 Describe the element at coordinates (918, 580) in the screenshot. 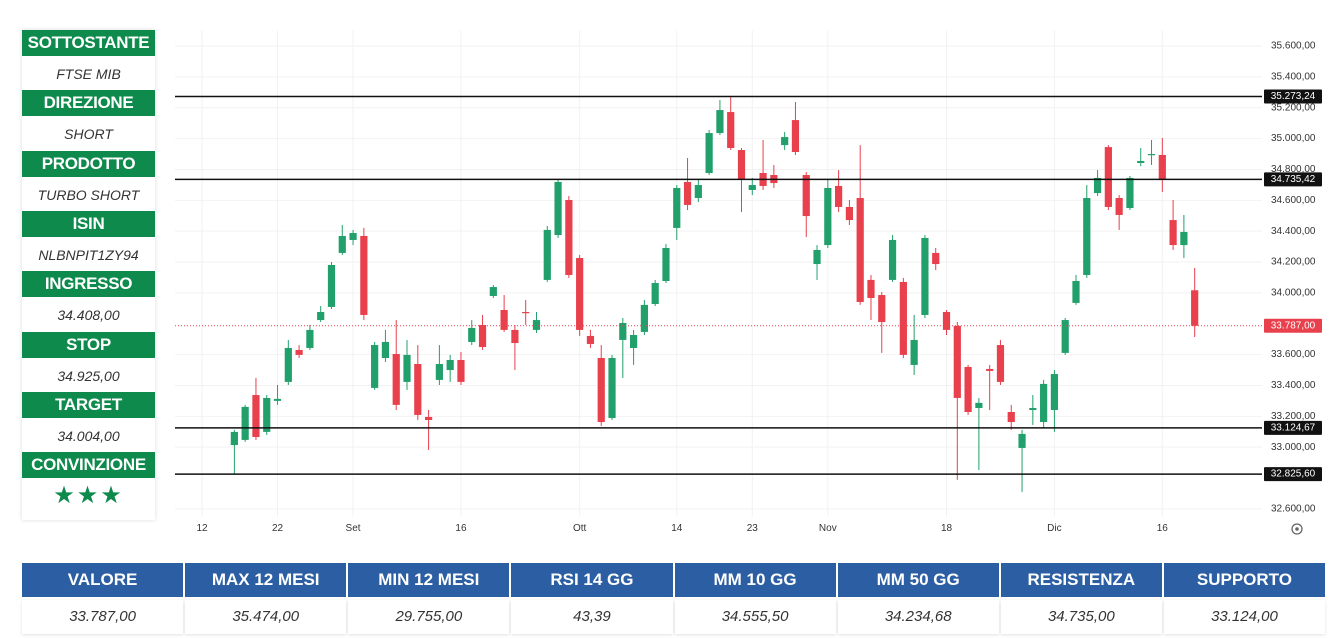

I see `table-header: MM 50 GG` at that location.